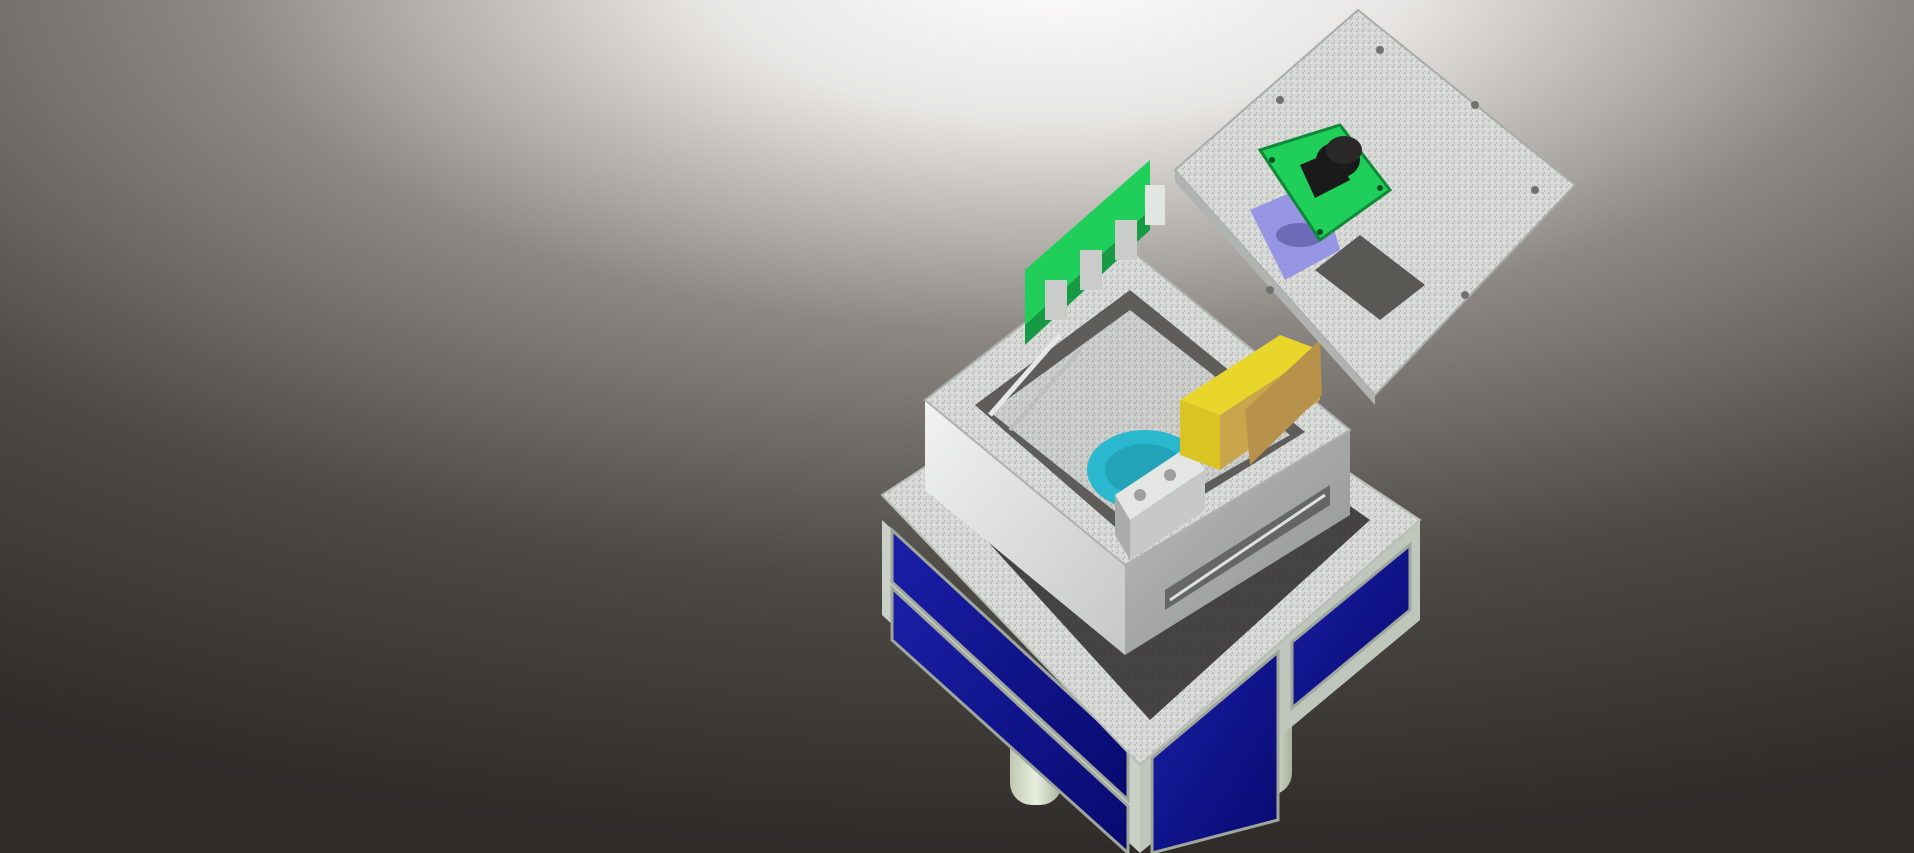 This screenshot has width=1914, height=853. Describe the element at coordinates (1325, 183) in the screenshot. I see `camera-module` at that location.